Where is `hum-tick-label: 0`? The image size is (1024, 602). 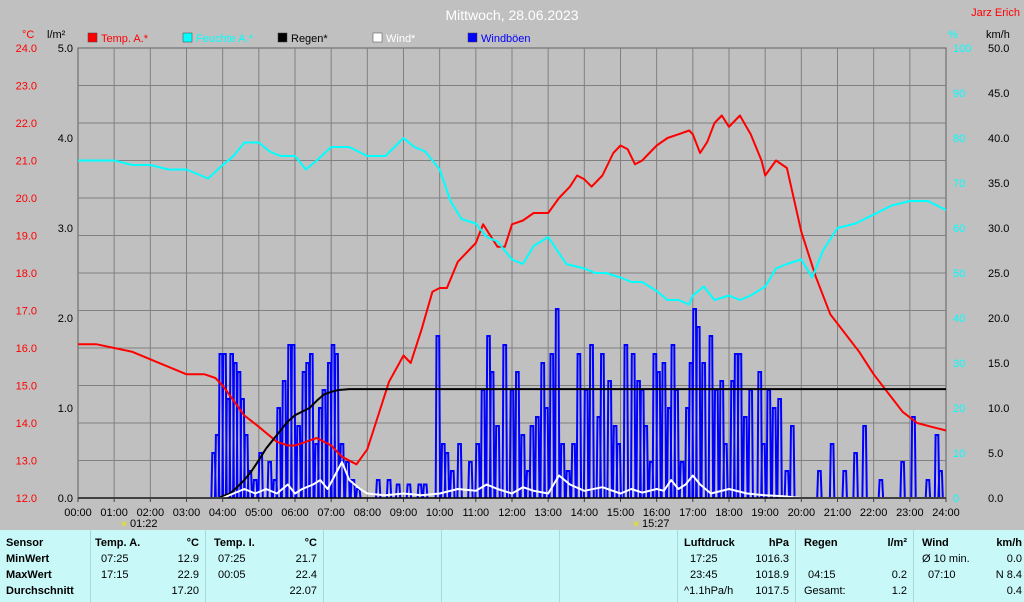
hum-tick-label: 0 is located at coordinates (956, 499).